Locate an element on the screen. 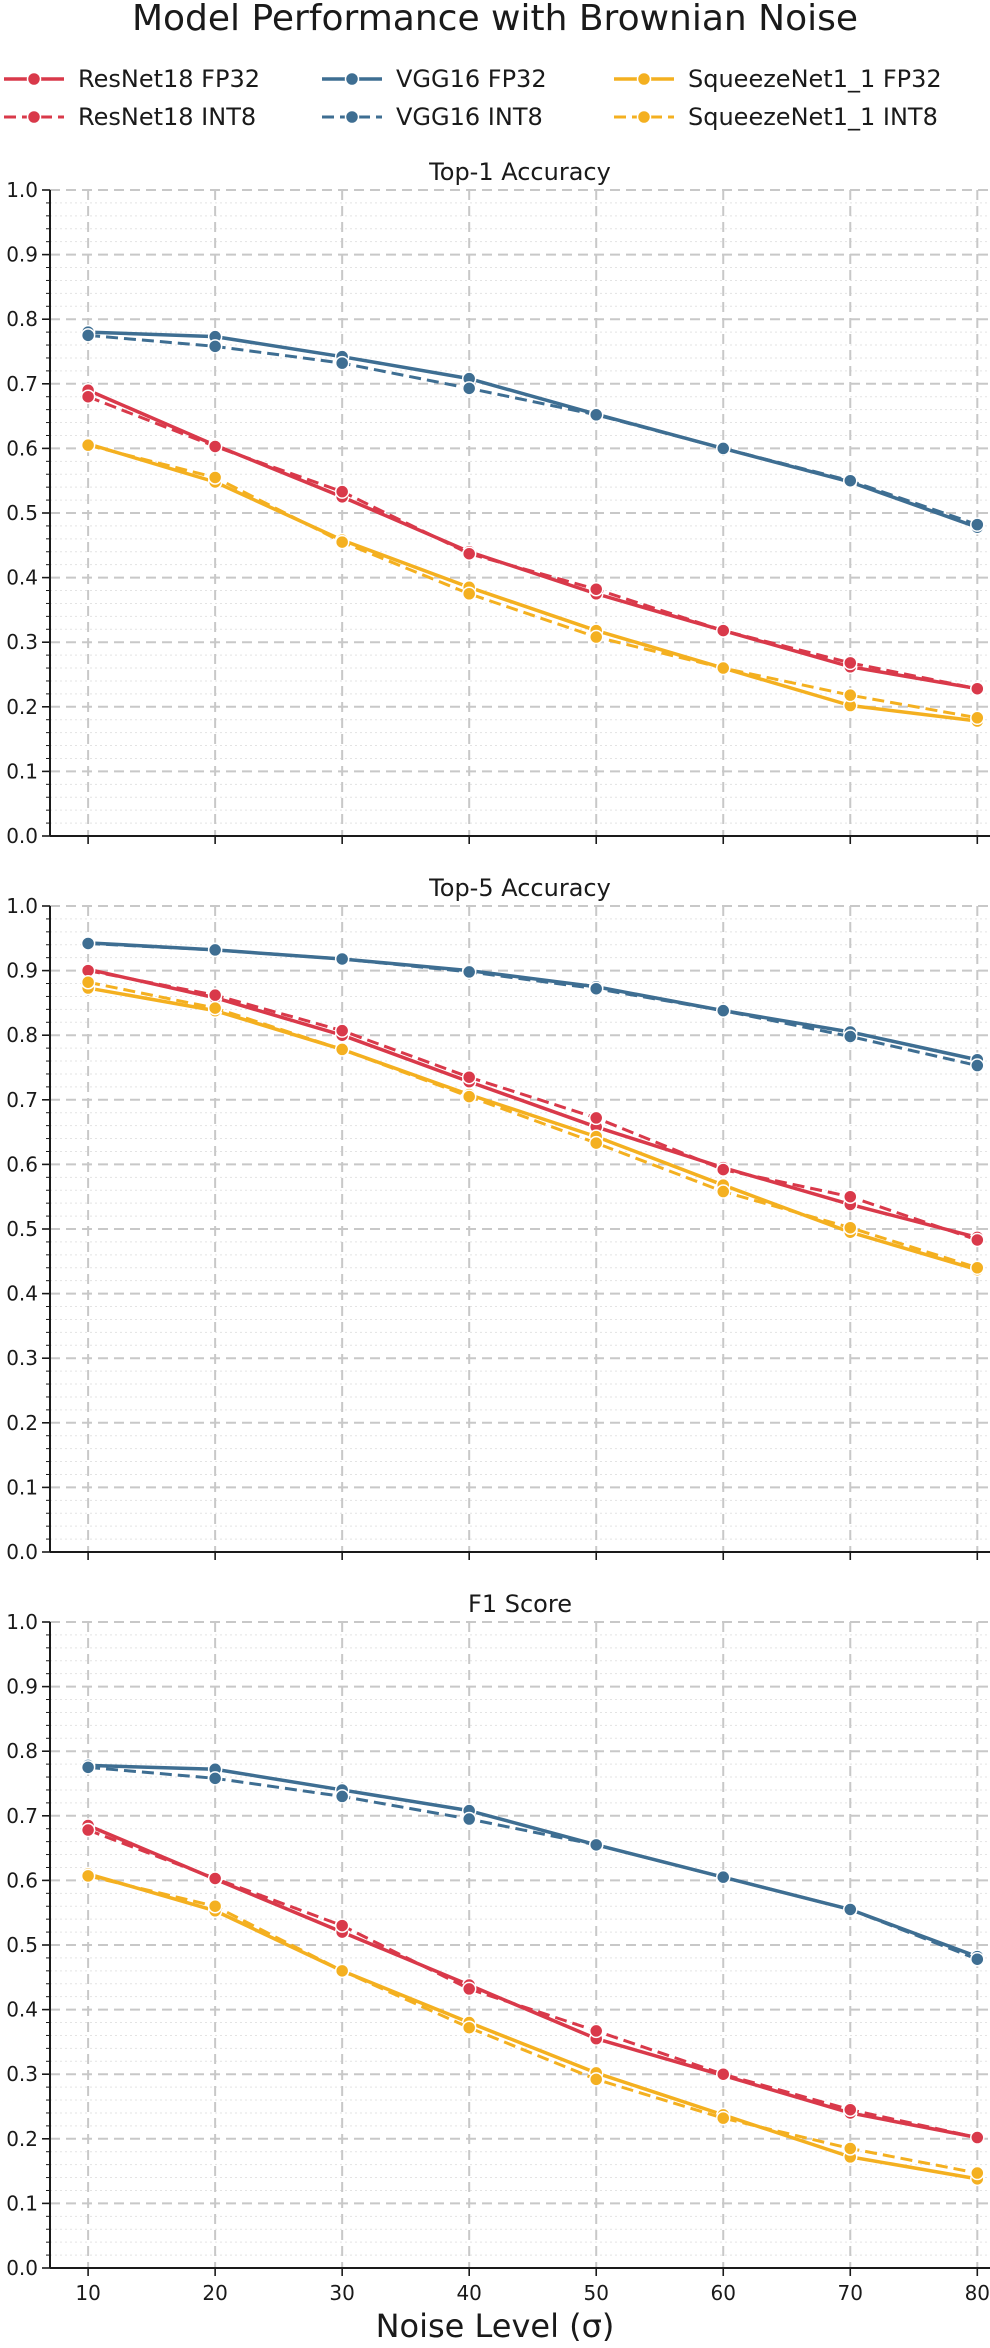 This screenshot has height=2348, width=990. panel-title: F1 Score is located at coordinates (520, 1604).